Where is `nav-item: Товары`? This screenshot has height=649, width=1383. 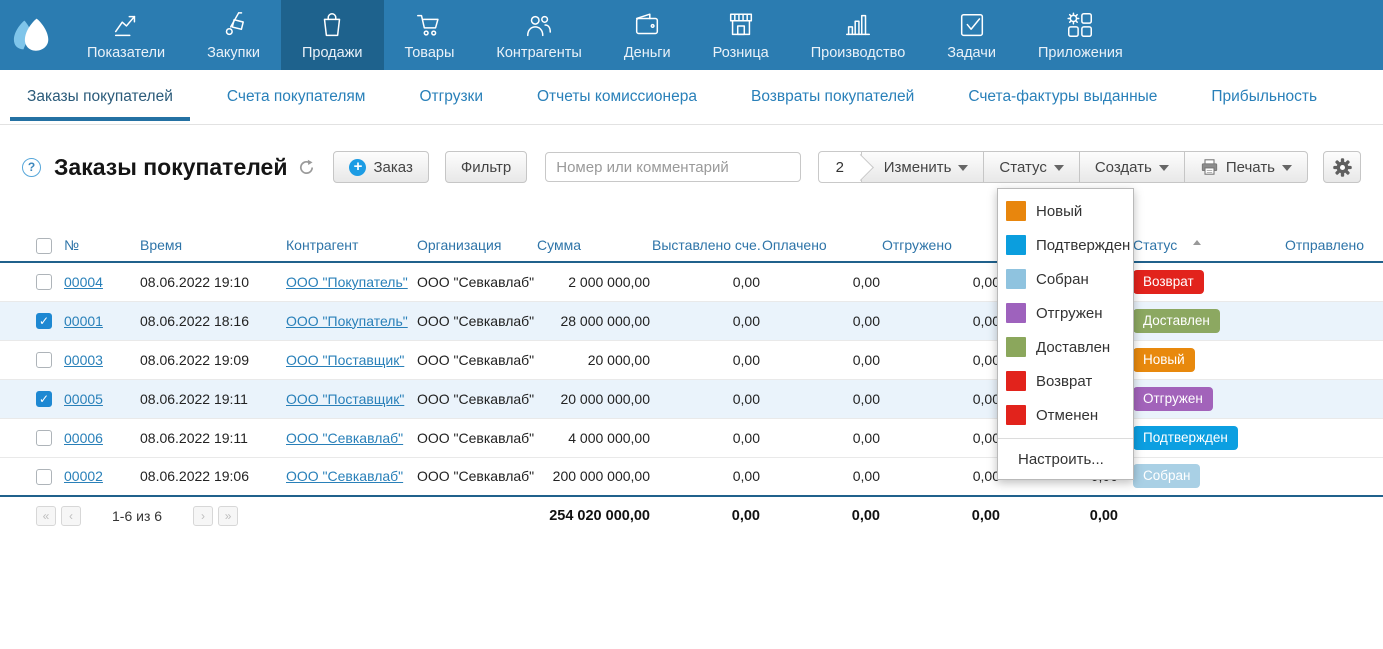
nav-item: Товары is located at coordinates (430, 35).